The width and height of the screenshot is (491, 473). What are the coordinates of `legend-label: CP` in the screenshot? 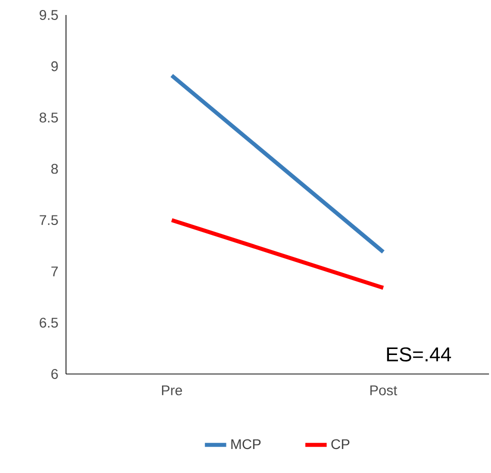 It's located at (340, 444).